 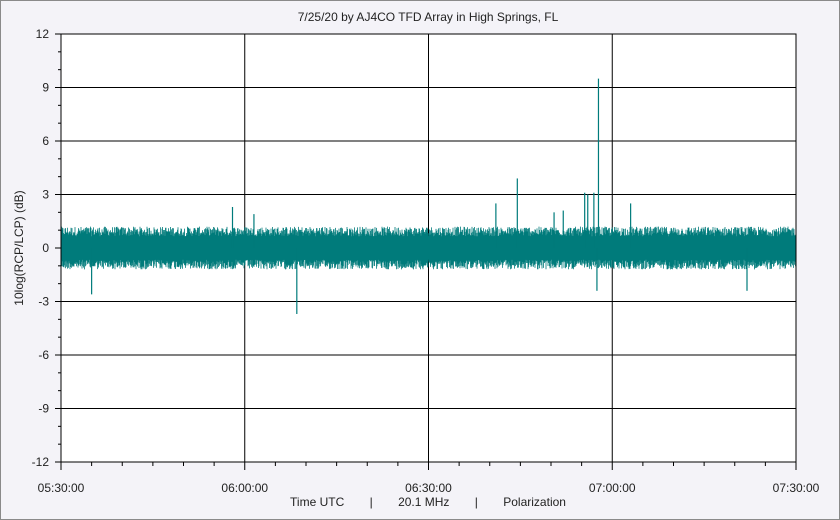 I want to click on x-tick-label: 07:00:00, so click(x=612, y=488).